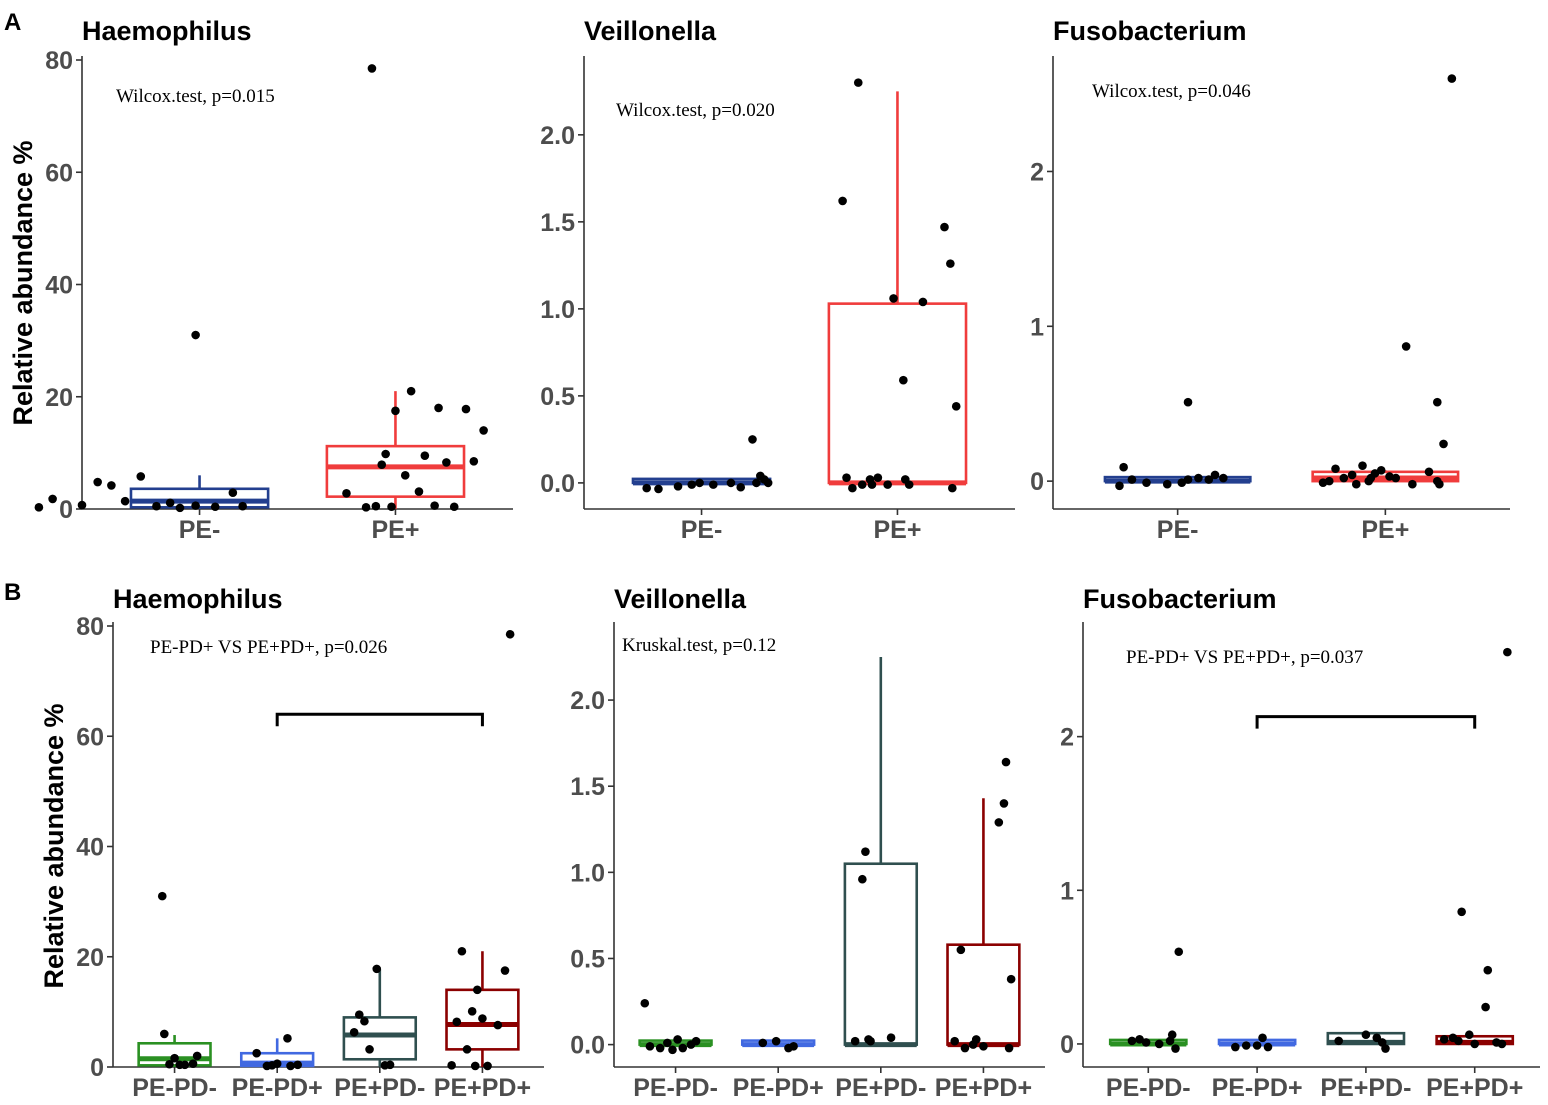 The width and height of the screenshot is (1548, 1105). What do you see at coordinates (587, 873) in the screenshot?
I see `y-tick-label: 1.0` at bounding box center [587, 873].